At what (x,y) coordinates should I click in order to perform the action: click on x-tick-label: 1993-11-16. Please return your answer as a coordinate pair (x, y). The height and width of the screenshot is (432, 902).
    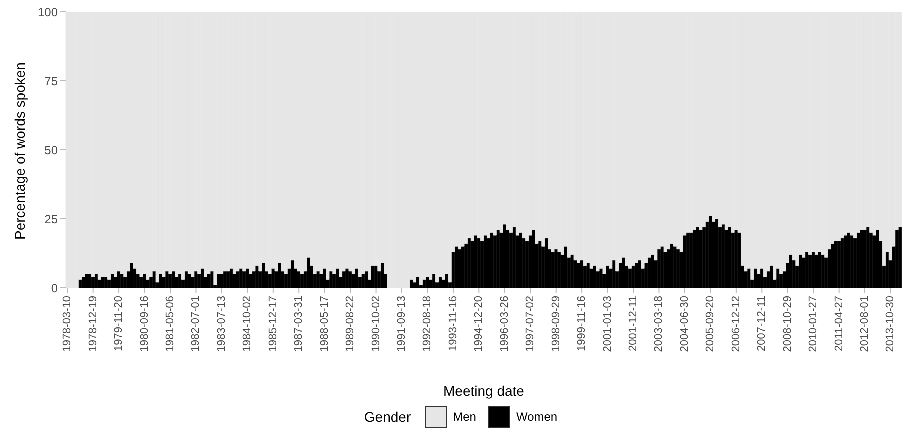
    Looking at the image, I should click on (453, 324).